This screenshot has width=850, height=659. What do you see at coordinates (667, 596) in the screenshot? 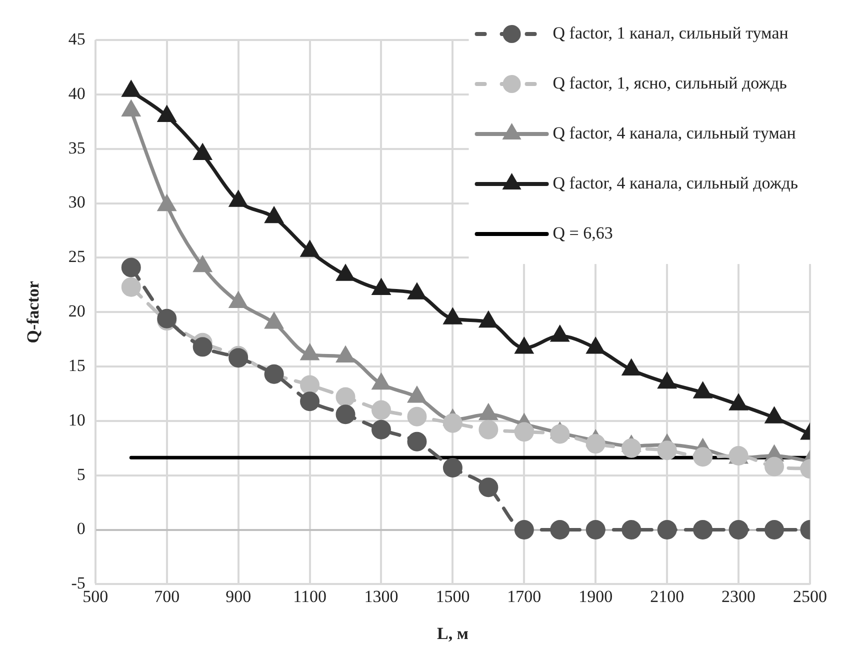
I see `x-tick-label: 2100` at bounding box center [667, 596].